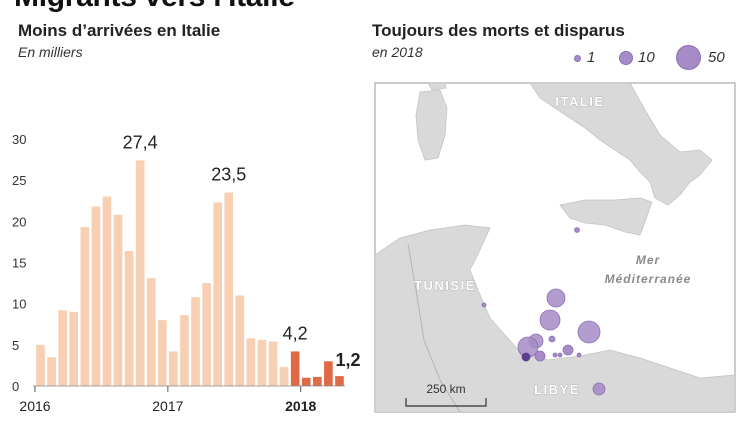  What do you see at coordinates (140, 142) in the screenshot?
I see `bar-value-label: 27,4` at bounding box center [140, 142].